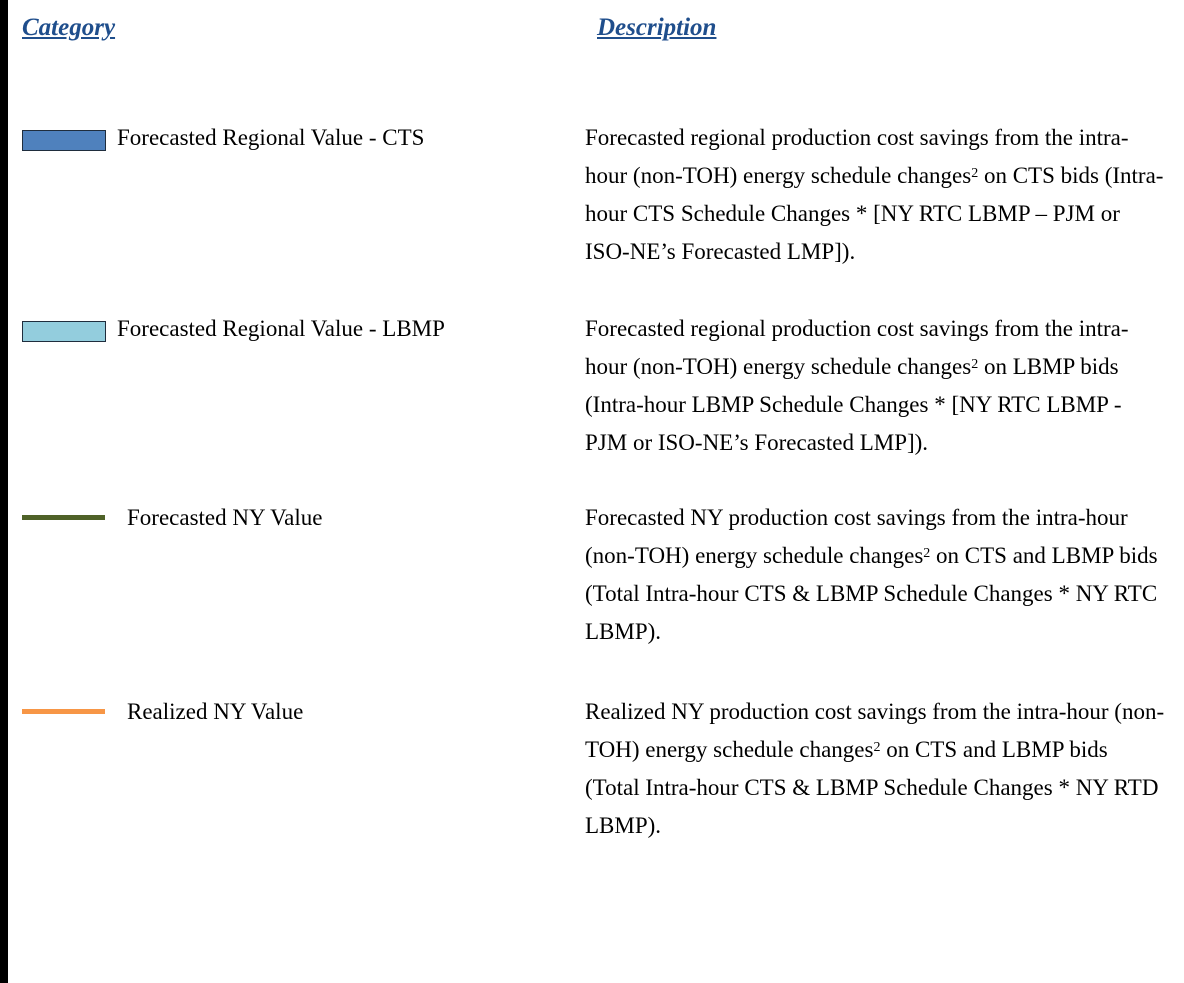 The image size is (1184, 983). I want to click on category: Forecasted NY Value, so click(225, 517).